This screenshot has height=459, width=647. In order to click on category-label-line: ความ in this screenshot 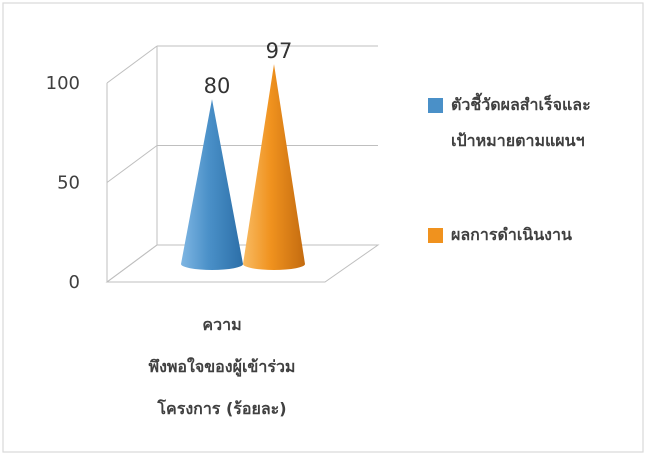, I will do `click(221, 324)`.